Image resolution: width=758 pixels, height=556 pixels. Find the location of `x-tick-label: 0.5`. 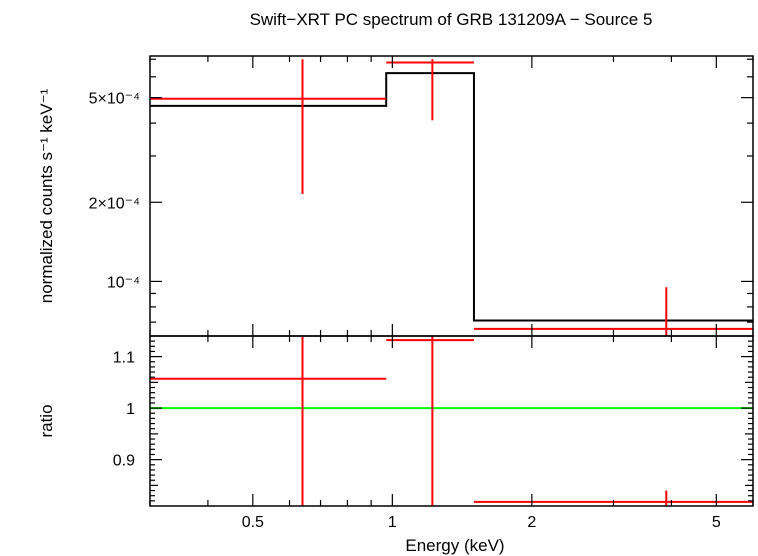

x-tick-label: 0.5 is located at coordinates (253, 522).